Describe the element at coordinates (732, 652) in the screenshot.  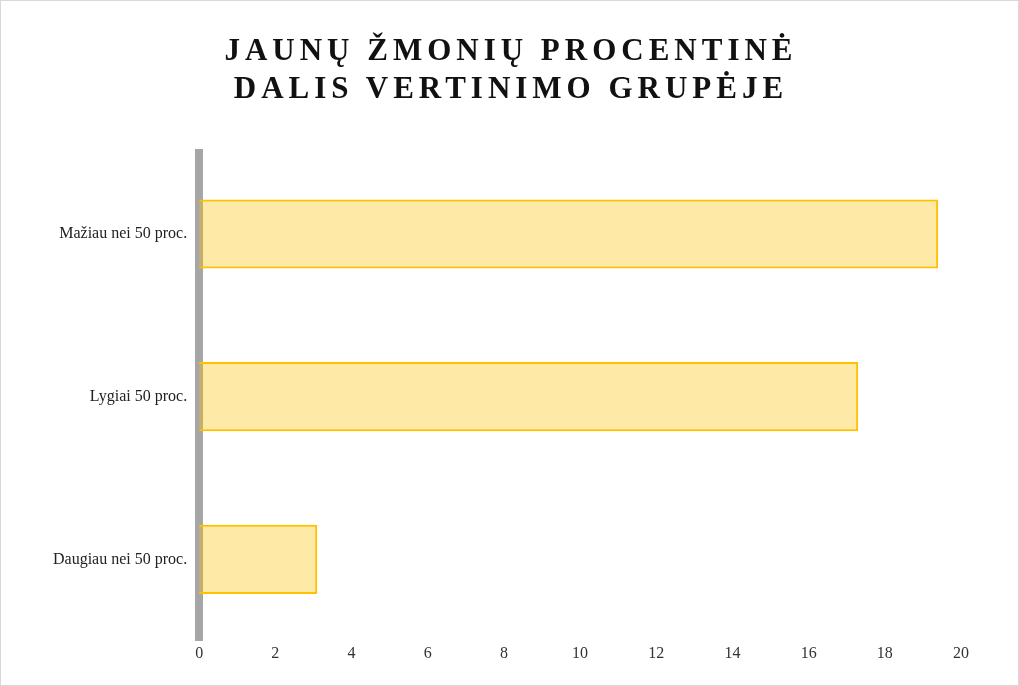
I see `x-tick-label: 14` at that location.